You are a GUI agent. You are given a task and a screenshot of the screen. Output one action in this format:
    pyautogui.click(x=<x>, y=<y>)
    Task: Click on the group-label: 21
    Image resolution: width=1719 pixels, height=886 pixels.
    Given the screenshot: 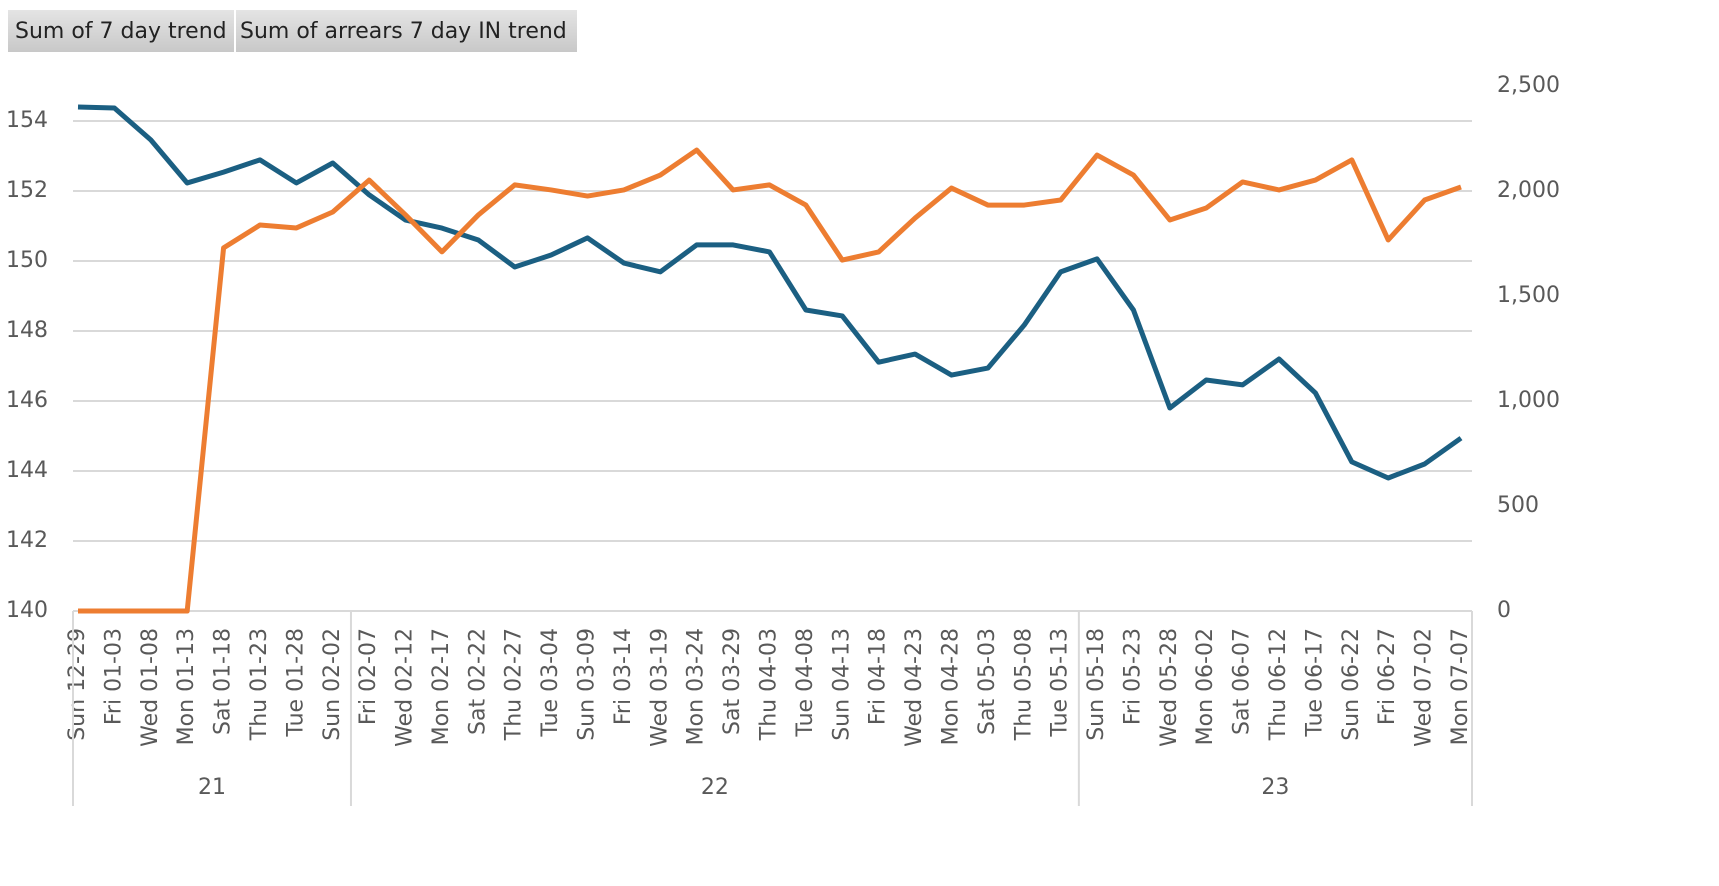 What is the action you would take?
    pyautogui.click(x=212, y=787)
    